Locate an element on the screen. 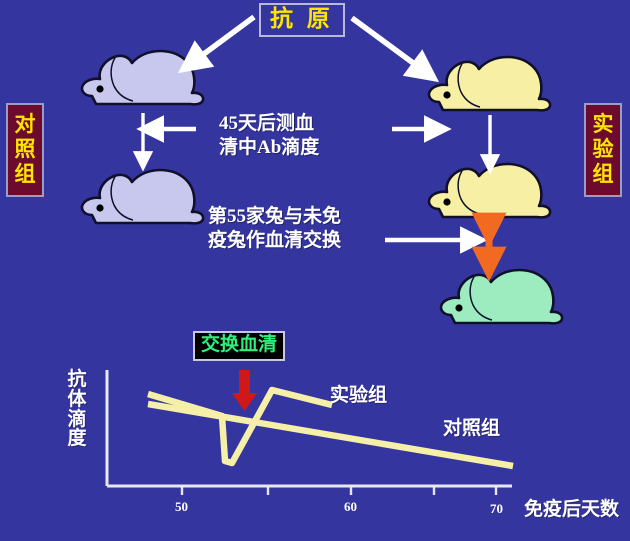 This screenshot has width=630, height=541. chart-ylabel-char-4: 度 is located at coordinates (77, 439).